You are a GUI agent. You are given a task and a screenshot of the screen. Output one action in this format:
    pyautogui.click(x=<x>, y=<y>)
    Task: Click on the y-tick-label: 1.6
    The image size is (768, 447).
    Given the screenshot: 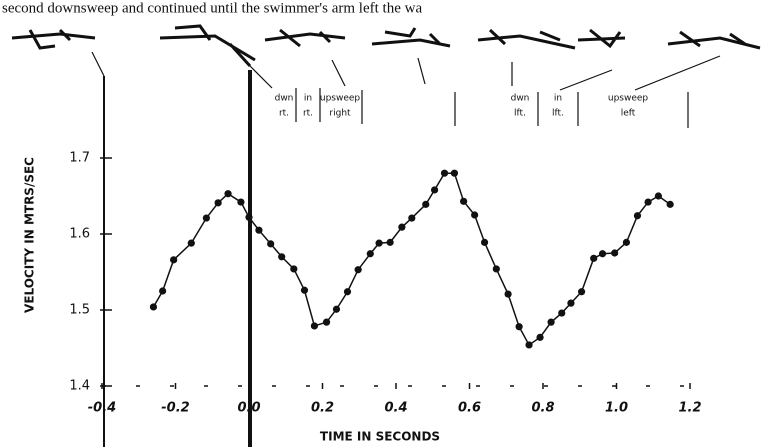 What is the action you would take?
    pyautogui.click(x=79, y=234)
    